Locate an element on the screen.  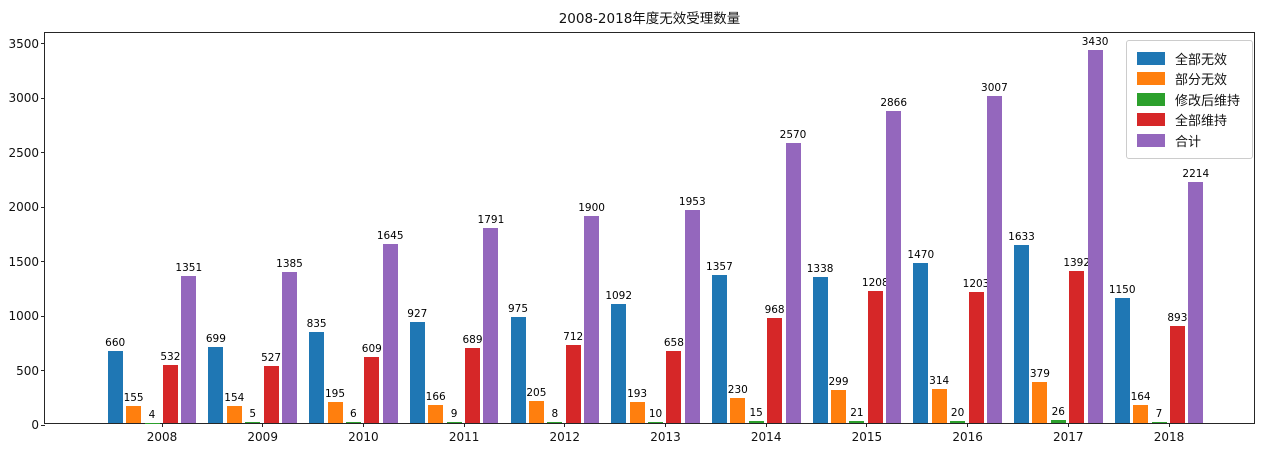
bar-value-label: 1357 is located at coordinates (719, 267).